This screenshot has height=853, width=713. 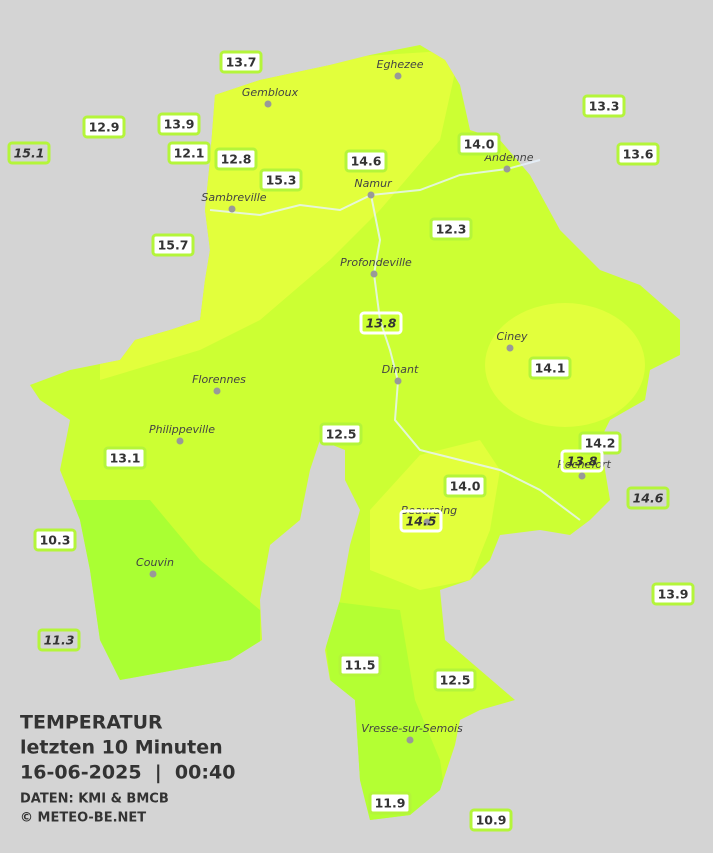 I want to click on station-value: 15.3, so click(x=281, y=180).